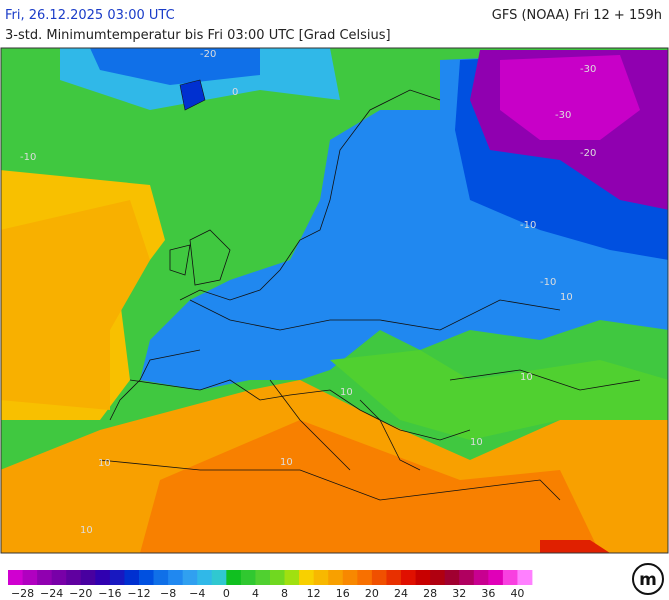 Image resolution: width=669 pixels, height=600 pixels. I want to click on colorbar-label: −12, so click(138, 593).